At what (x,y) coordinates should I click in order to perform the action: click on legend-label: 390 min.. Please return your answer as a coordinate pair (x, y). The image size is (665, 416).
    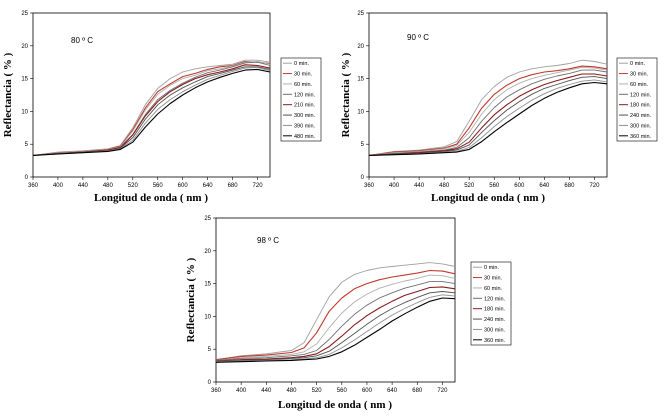
    Looking at the image, I should click on (305, 126).